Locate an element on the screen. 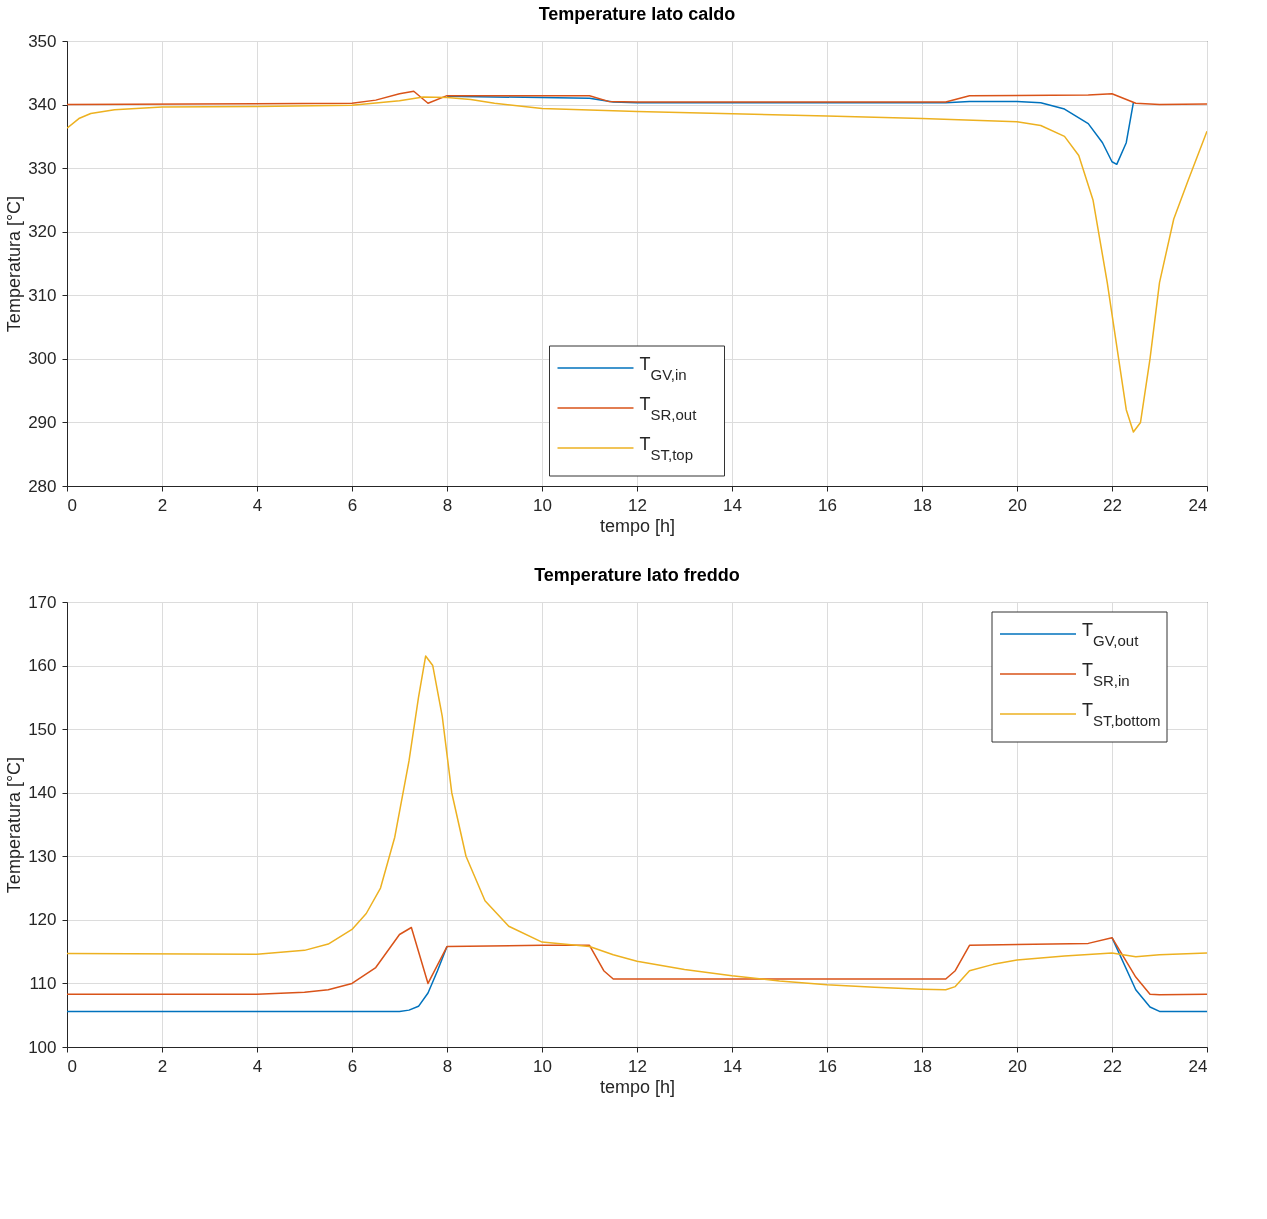  y-tick-label: 170 is located at coordinates (42, 602).